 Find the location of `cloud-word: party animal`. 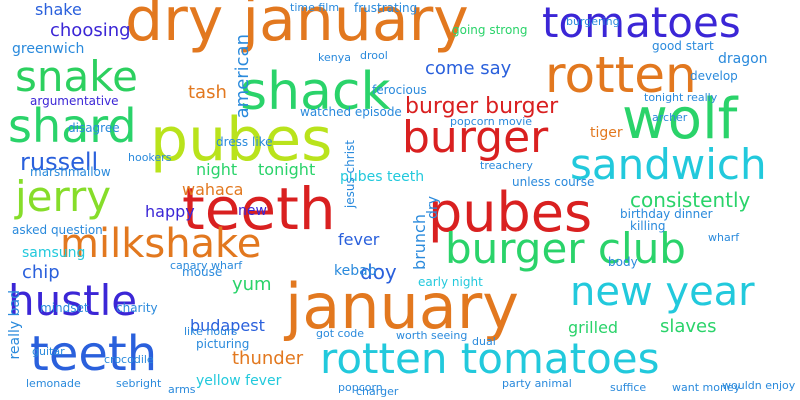

cloud-word: party animal is located at coordinates (537, 383).